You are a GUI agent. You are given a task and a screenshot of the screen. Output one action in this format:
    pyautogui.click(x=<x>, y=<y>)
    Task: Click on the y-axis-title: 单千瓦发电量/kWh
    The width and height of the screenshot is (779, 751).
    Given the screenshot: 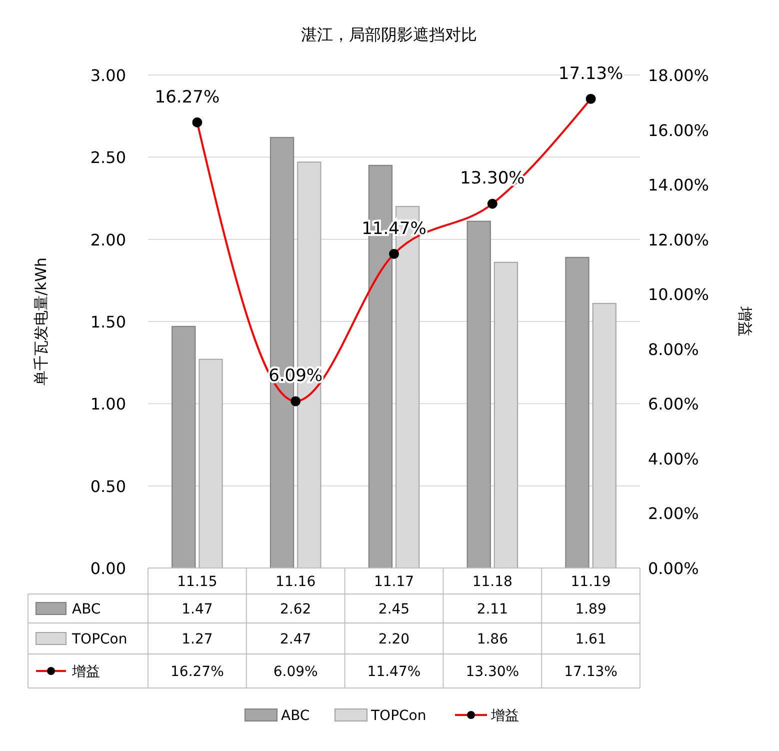 What is the action you would take?
    pyautogui.click(x=41, y=321)
    